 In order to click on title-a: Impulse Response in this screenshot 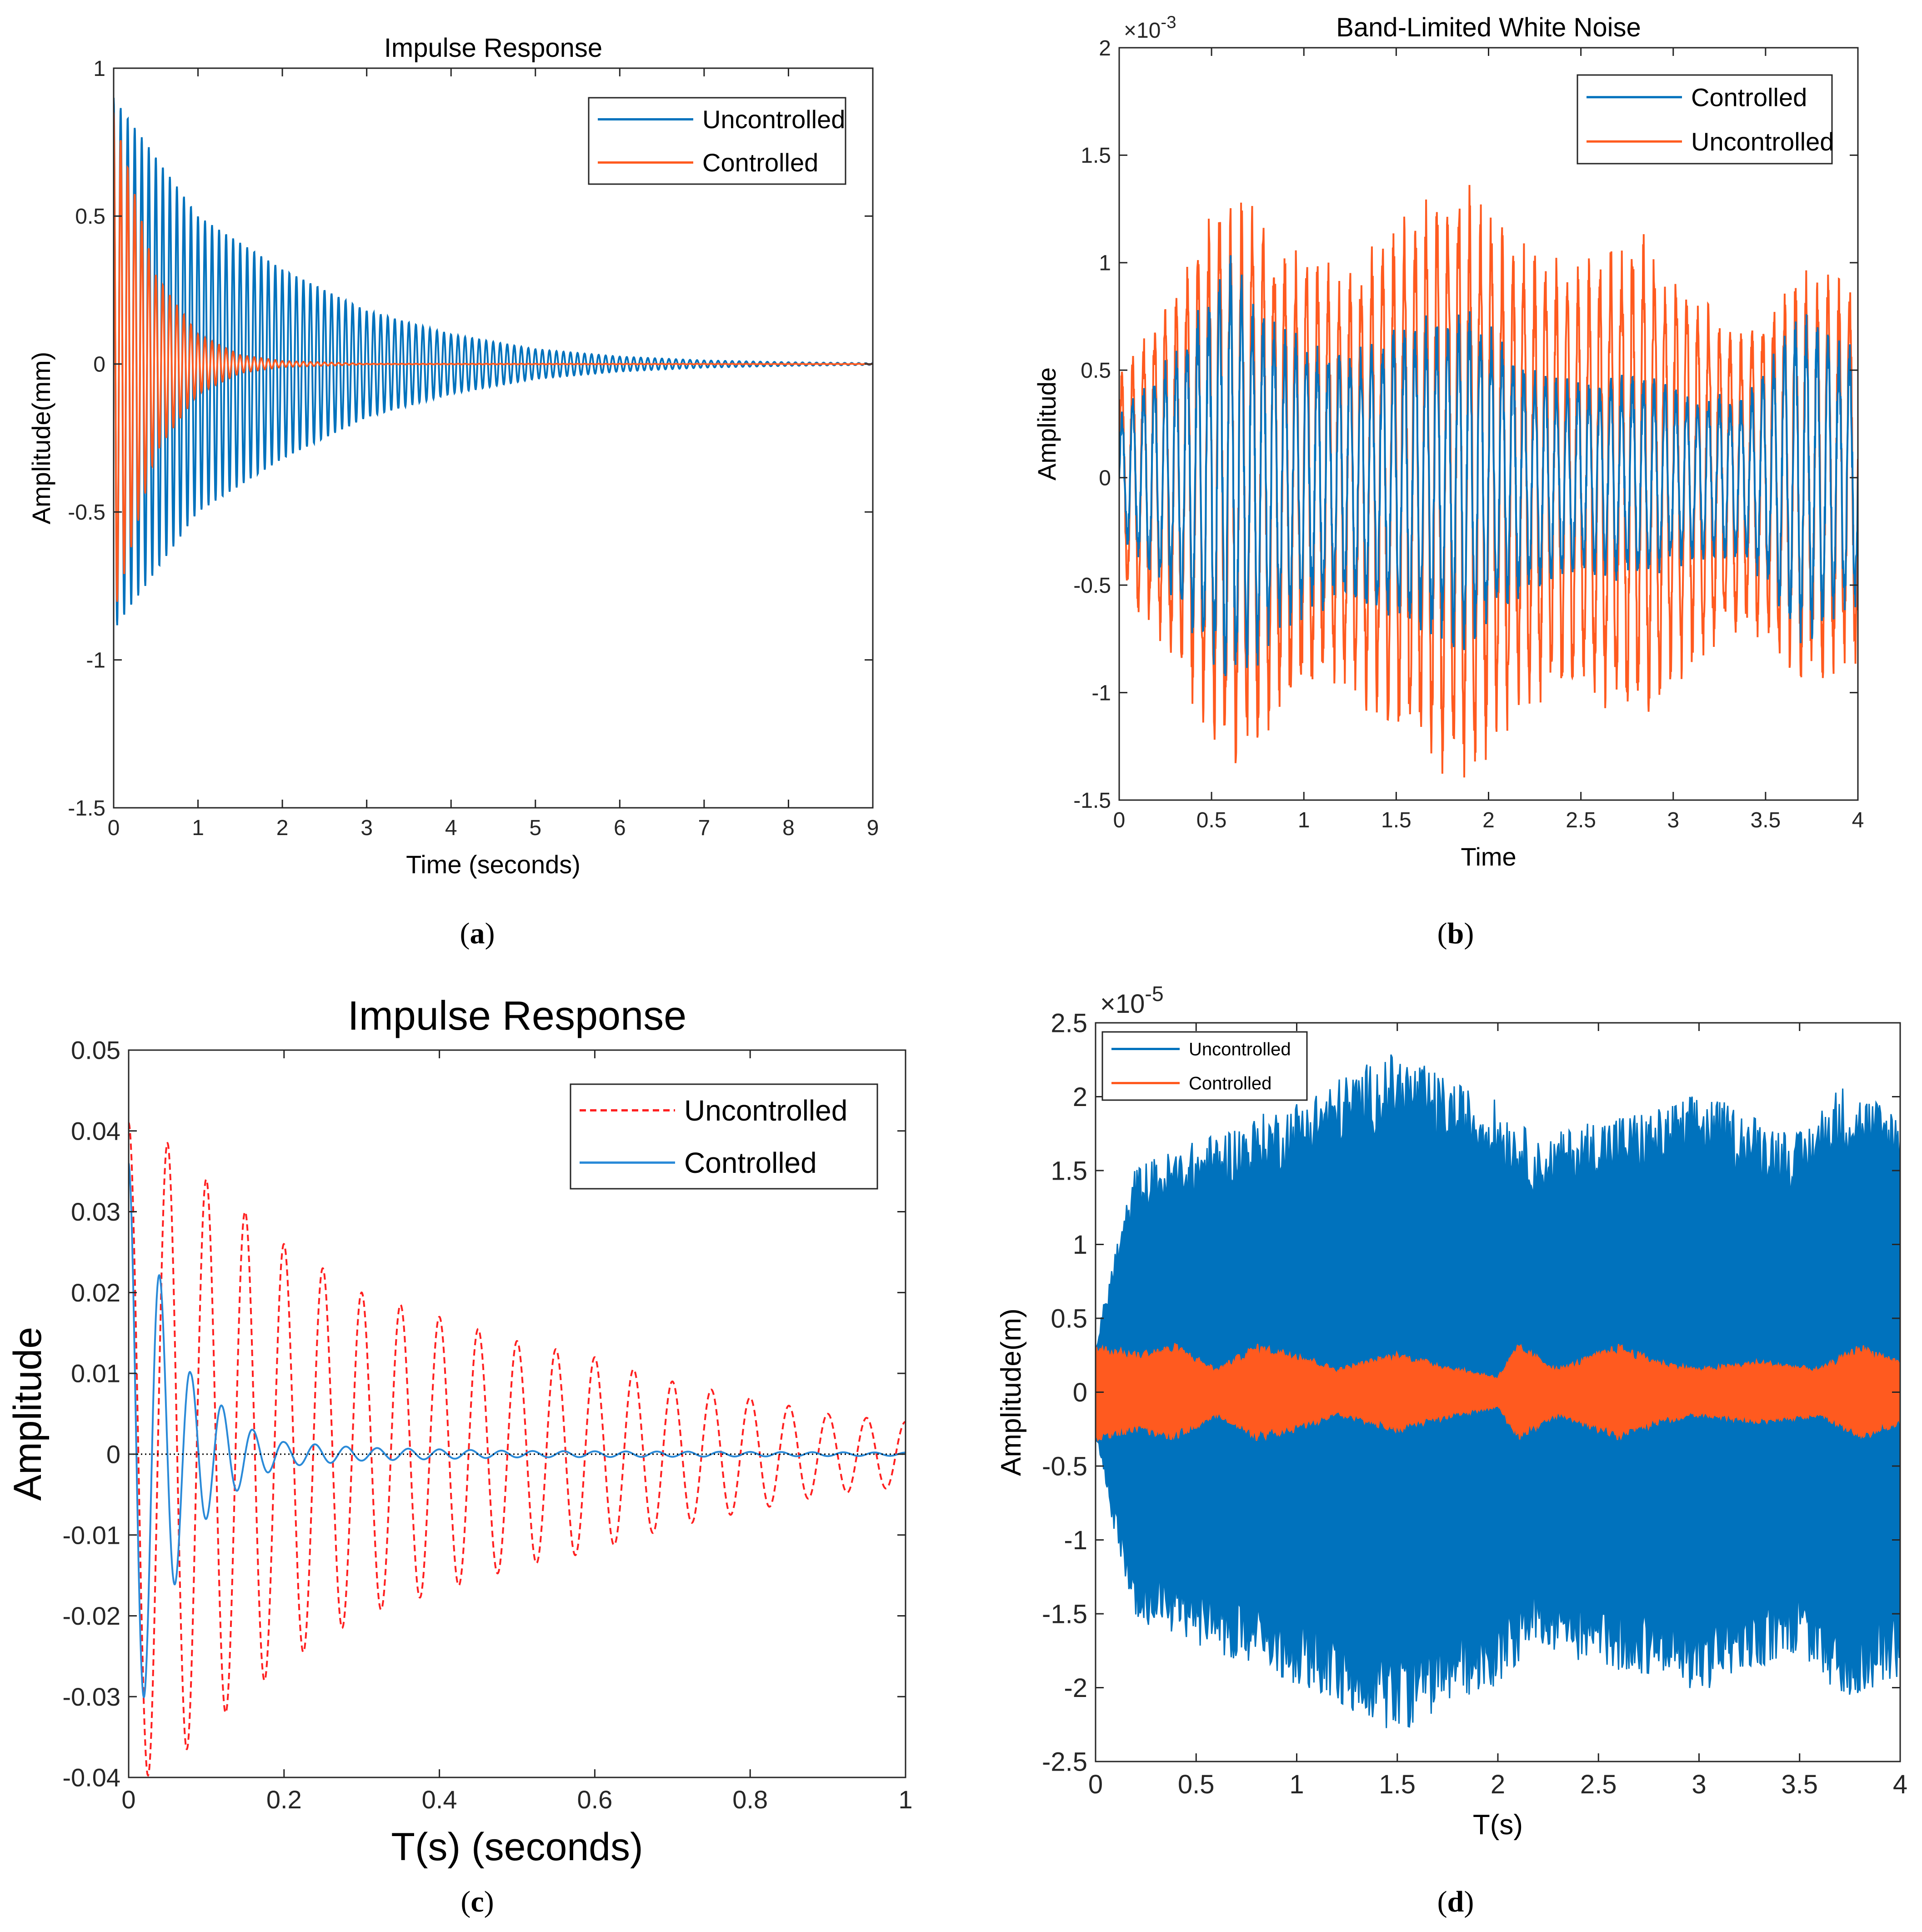, I will do `click(493, 48)`.